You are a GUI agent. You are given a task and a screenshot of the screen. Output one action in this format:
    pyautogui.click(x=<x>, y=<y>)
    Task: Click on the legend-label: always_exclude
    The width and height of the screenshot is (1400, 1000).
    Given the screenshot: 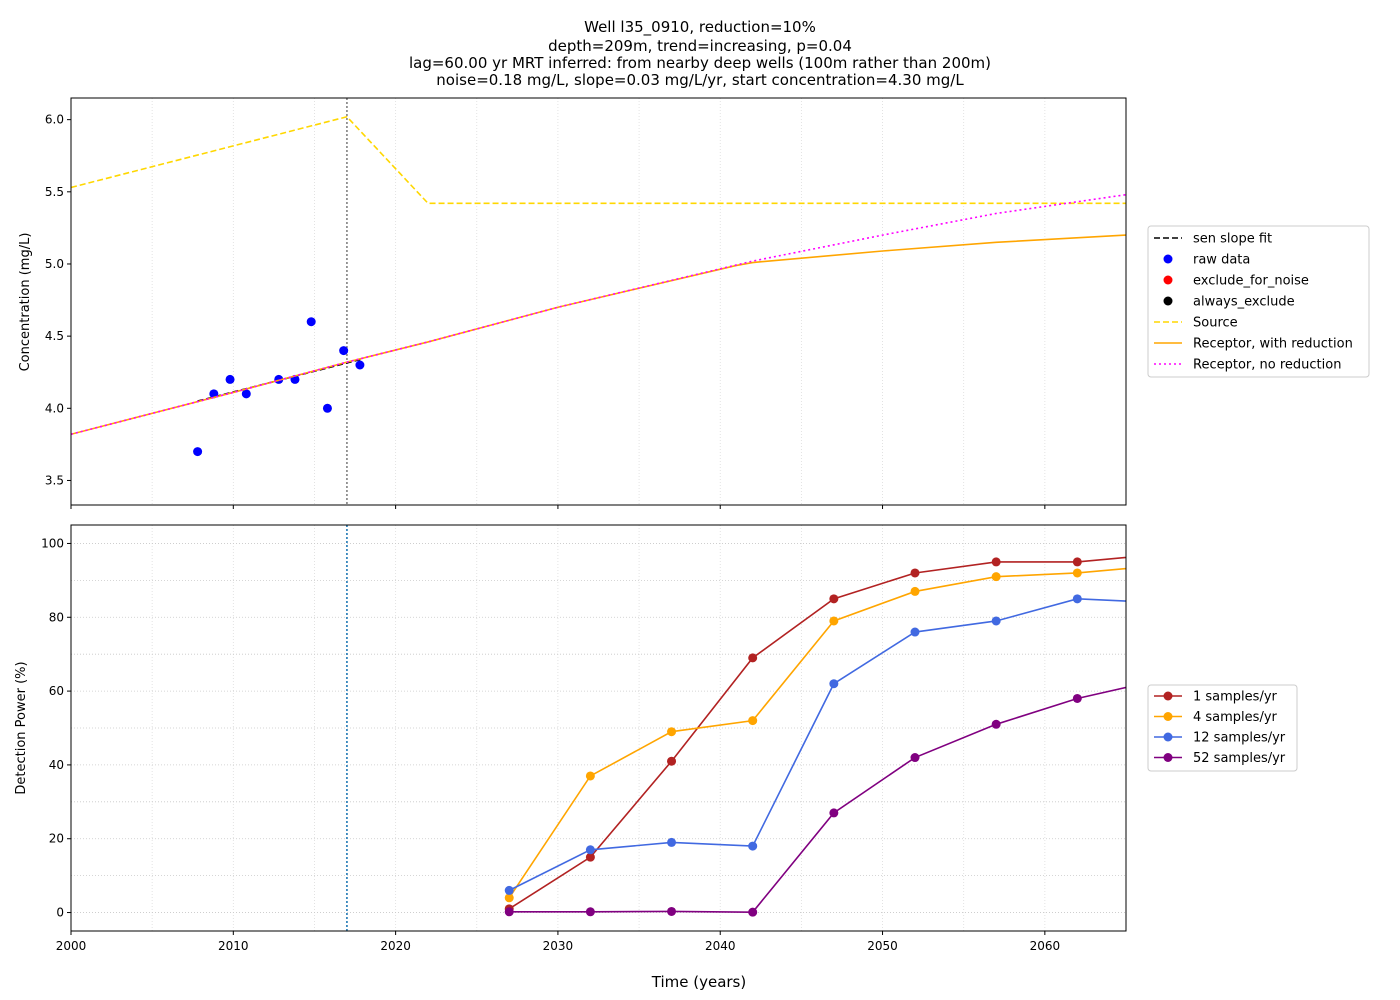 What is the action you would take?
    pyautogui.click(x=1244, y=302)
    